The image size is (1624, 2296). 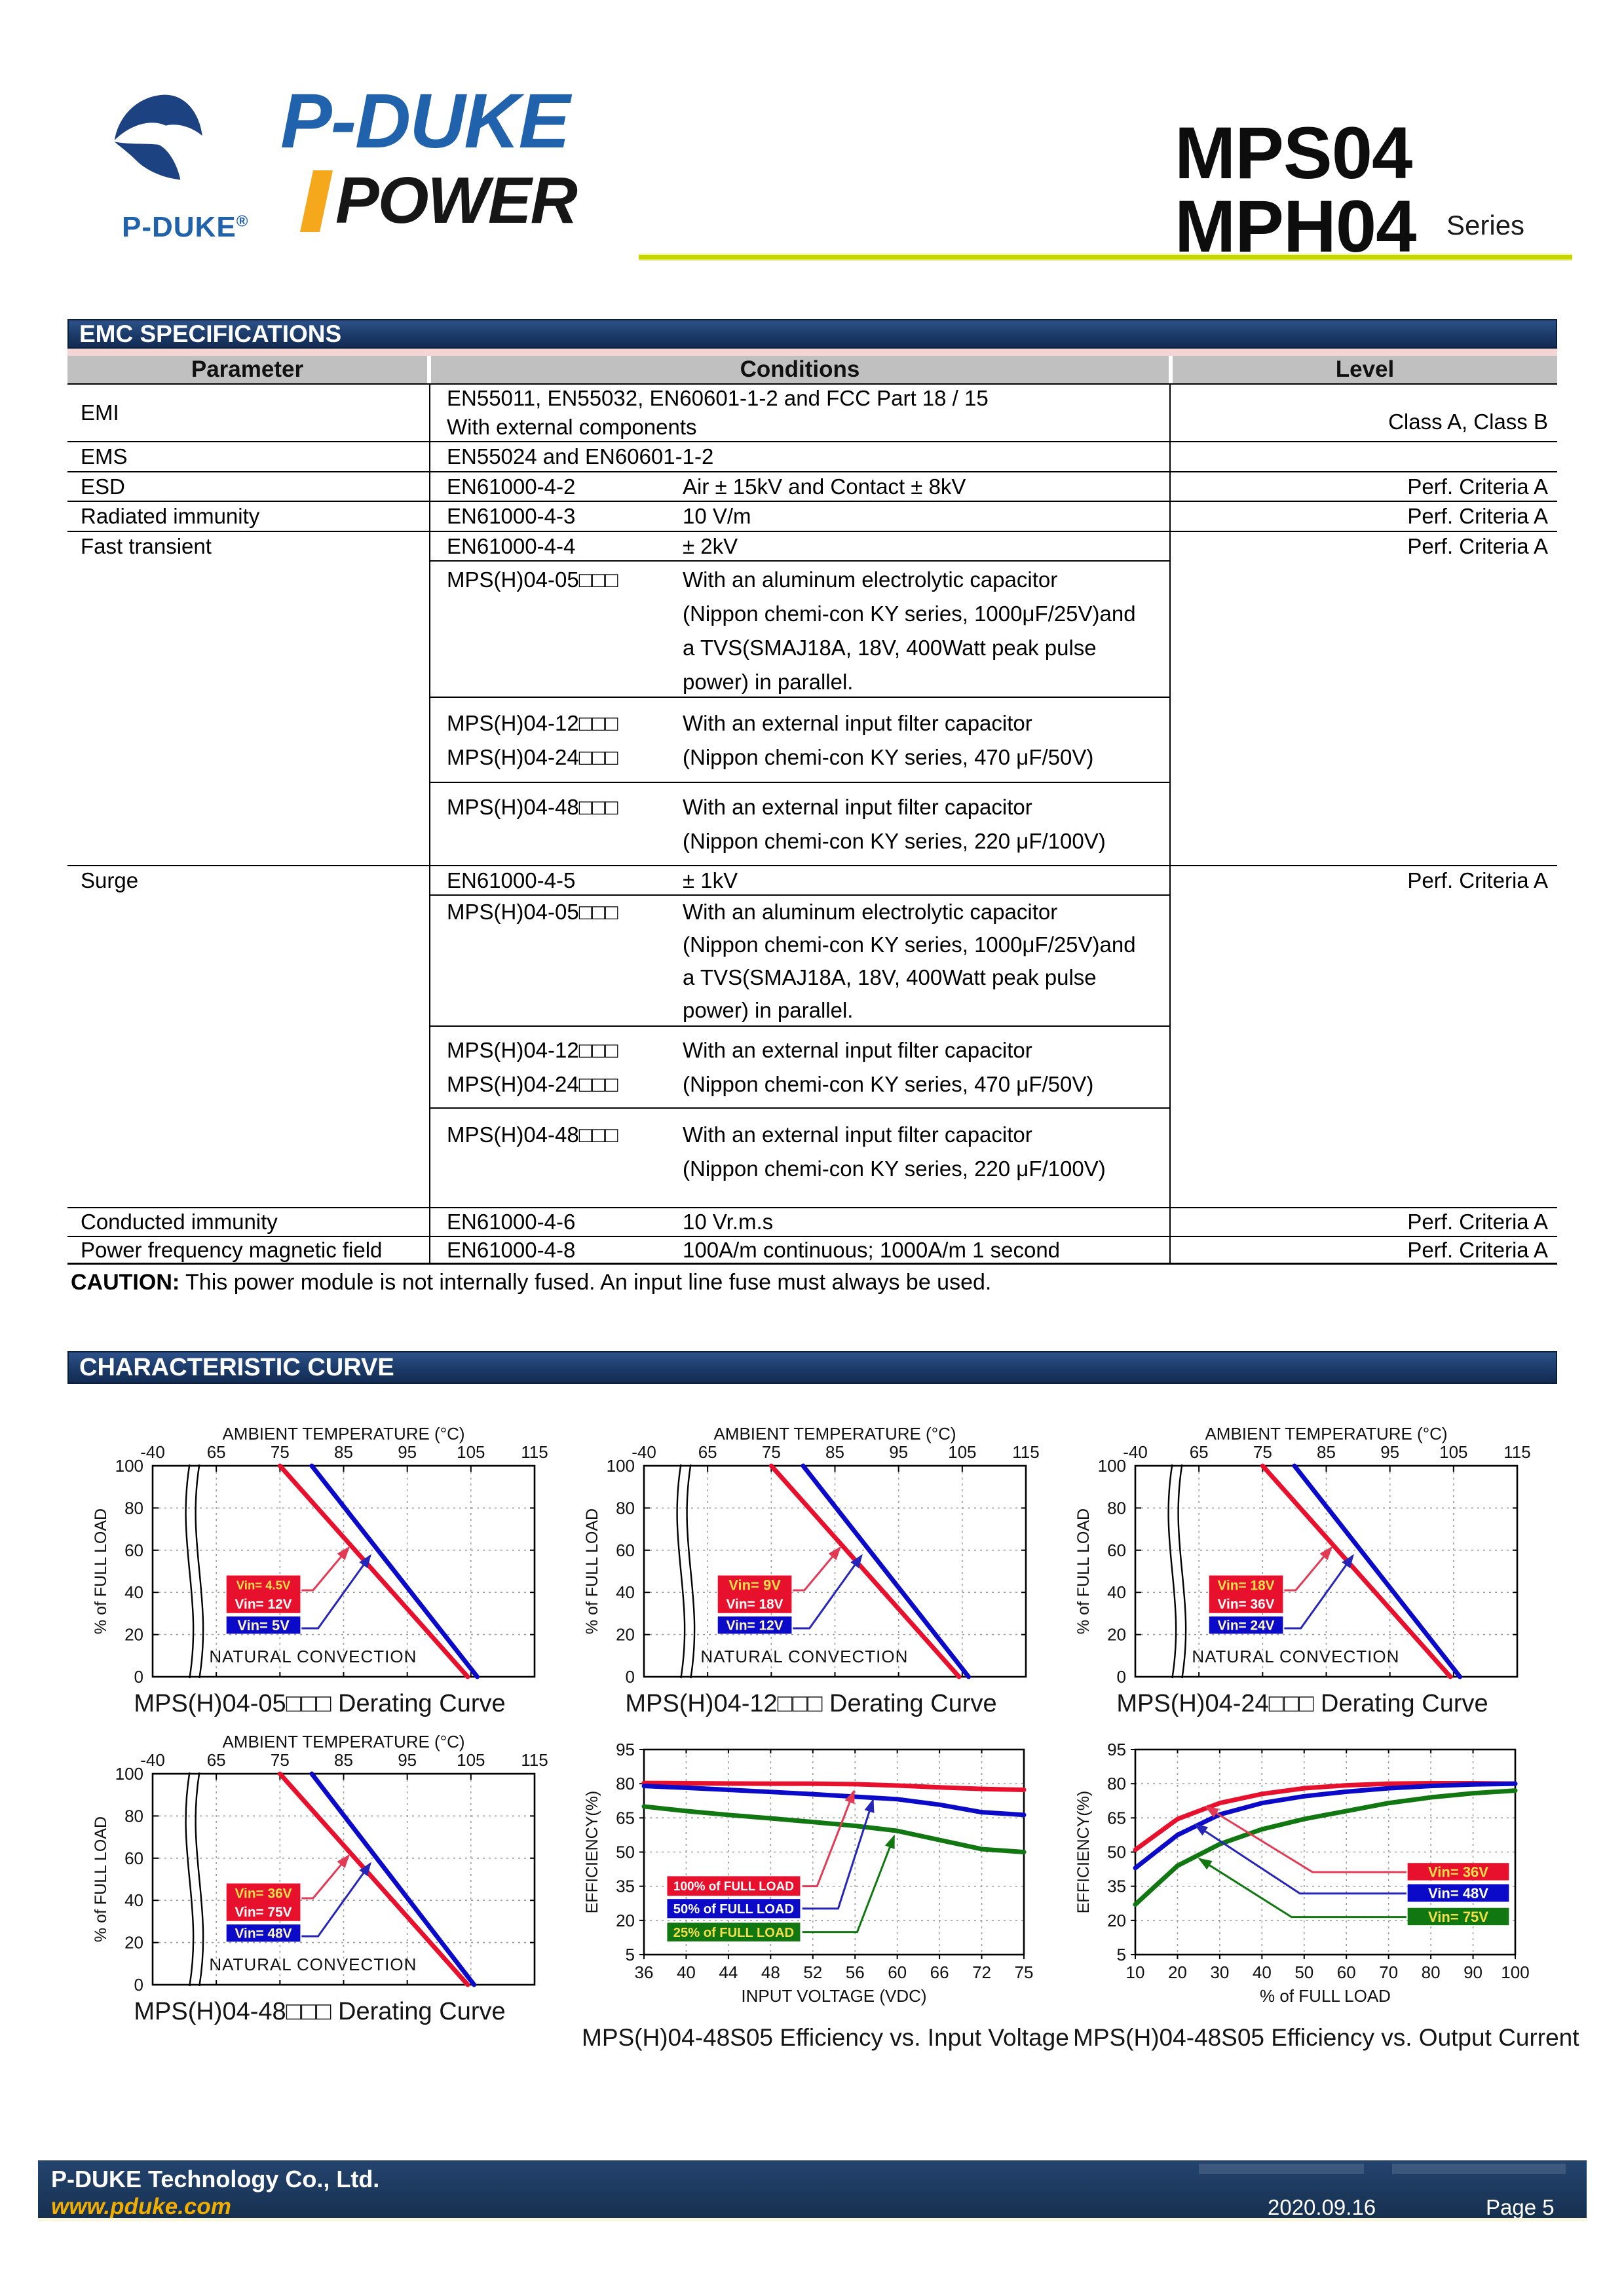 I want to click on gridlines, so click(x=1325, y=1852).